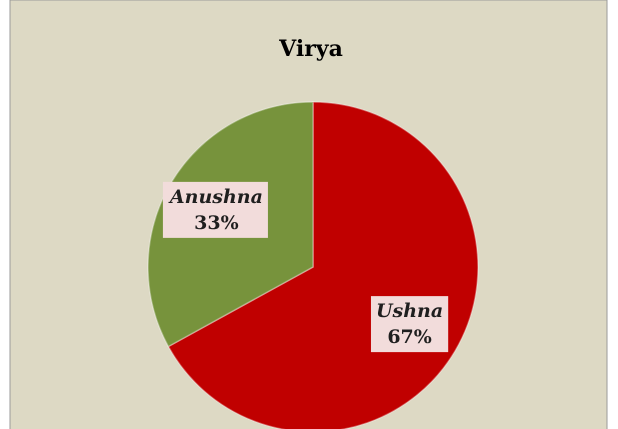  I want to click on data-label: Anushna 33%, so click(215, 209).